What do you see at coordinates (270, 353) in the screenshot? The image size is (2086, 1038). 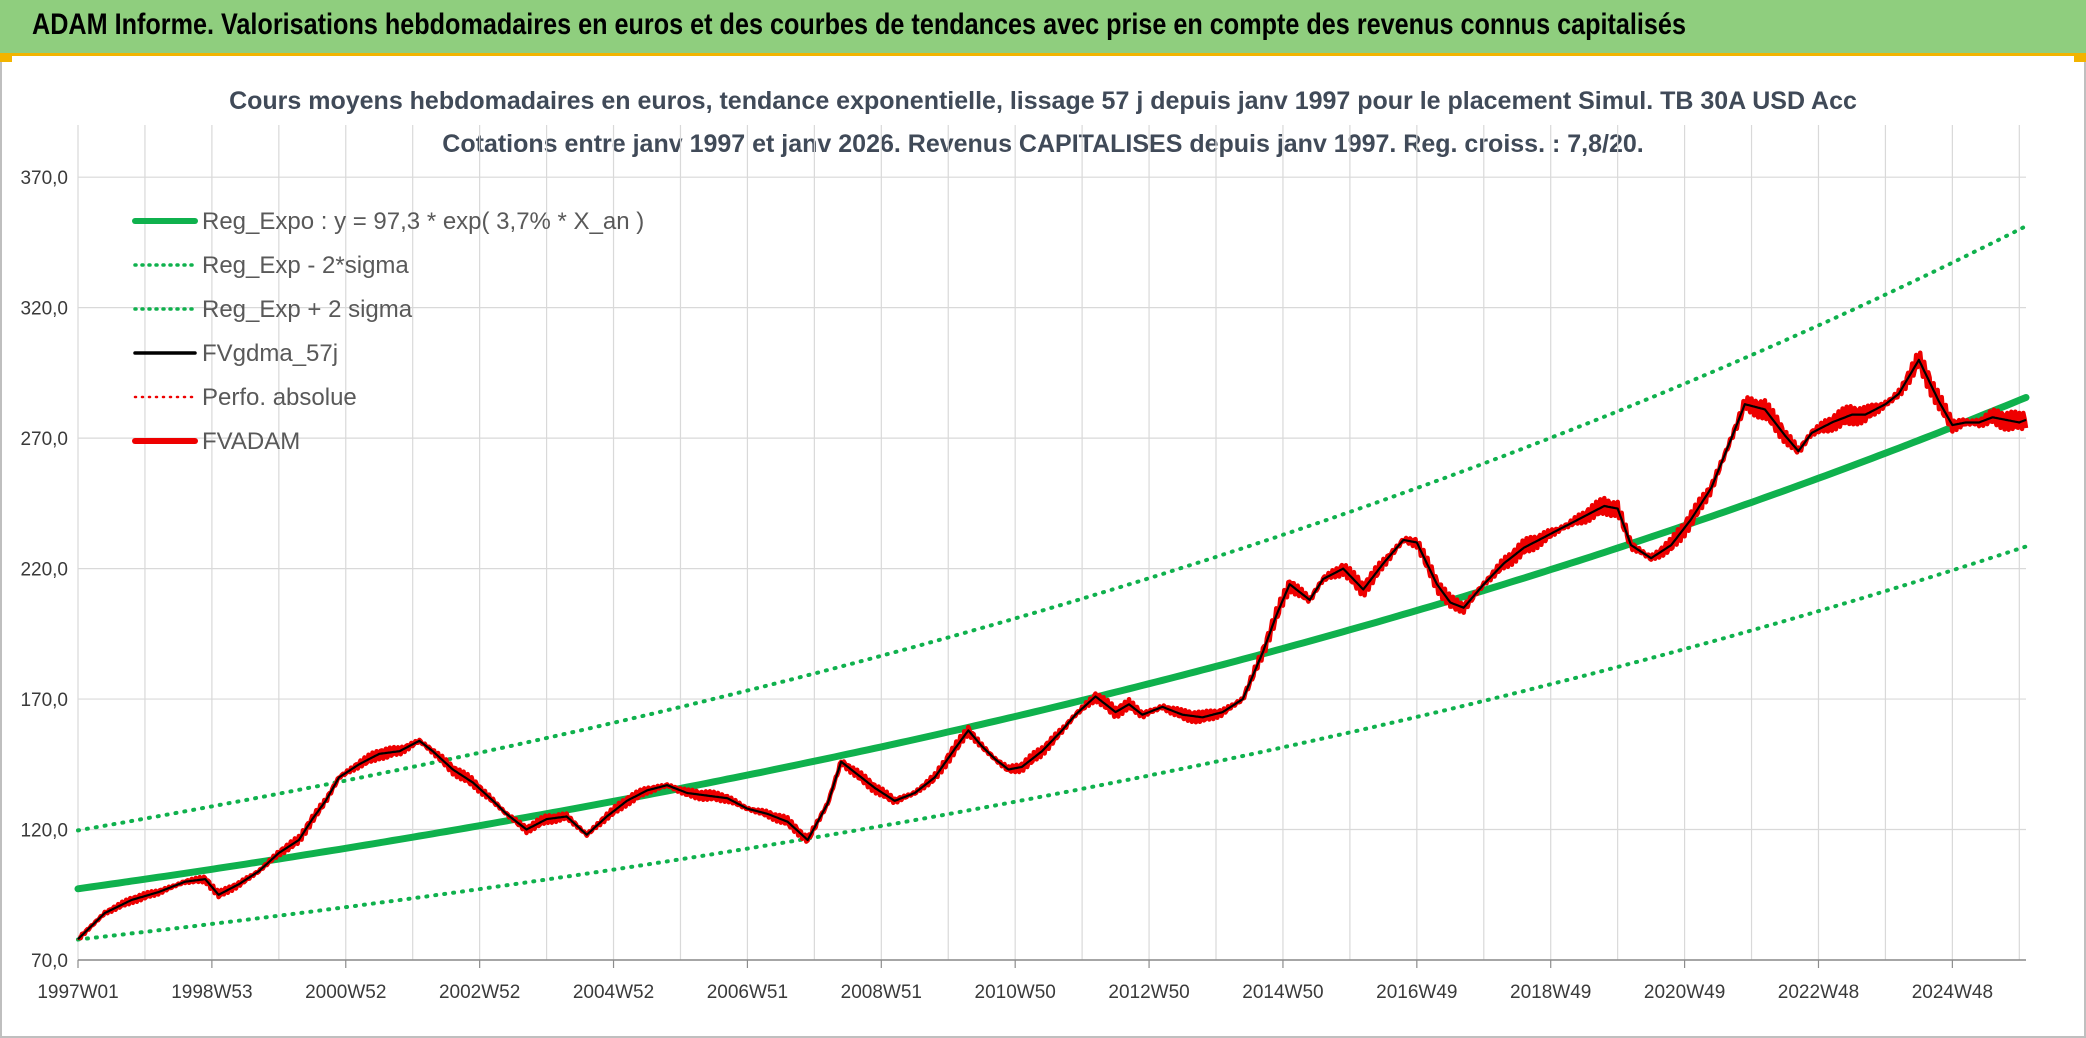 I see `legend-label-3: FVgdma_57j` at bounding box center [270, 353].